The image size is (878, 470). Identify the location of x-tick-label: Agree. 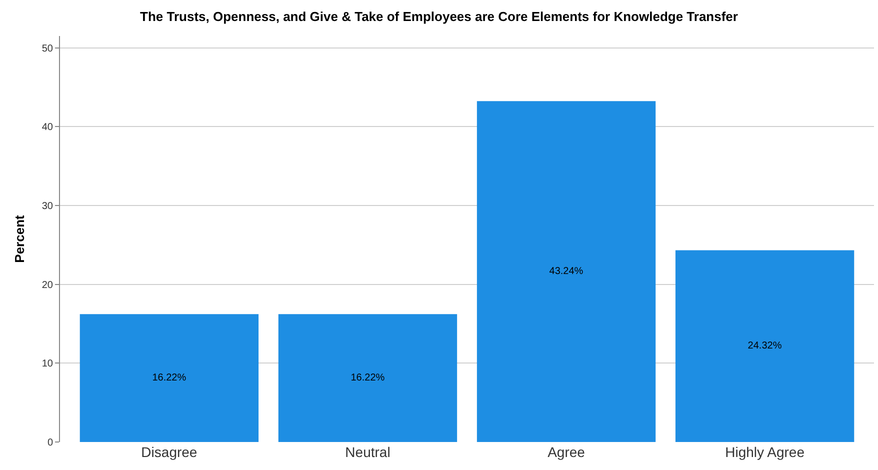
(567, 452).